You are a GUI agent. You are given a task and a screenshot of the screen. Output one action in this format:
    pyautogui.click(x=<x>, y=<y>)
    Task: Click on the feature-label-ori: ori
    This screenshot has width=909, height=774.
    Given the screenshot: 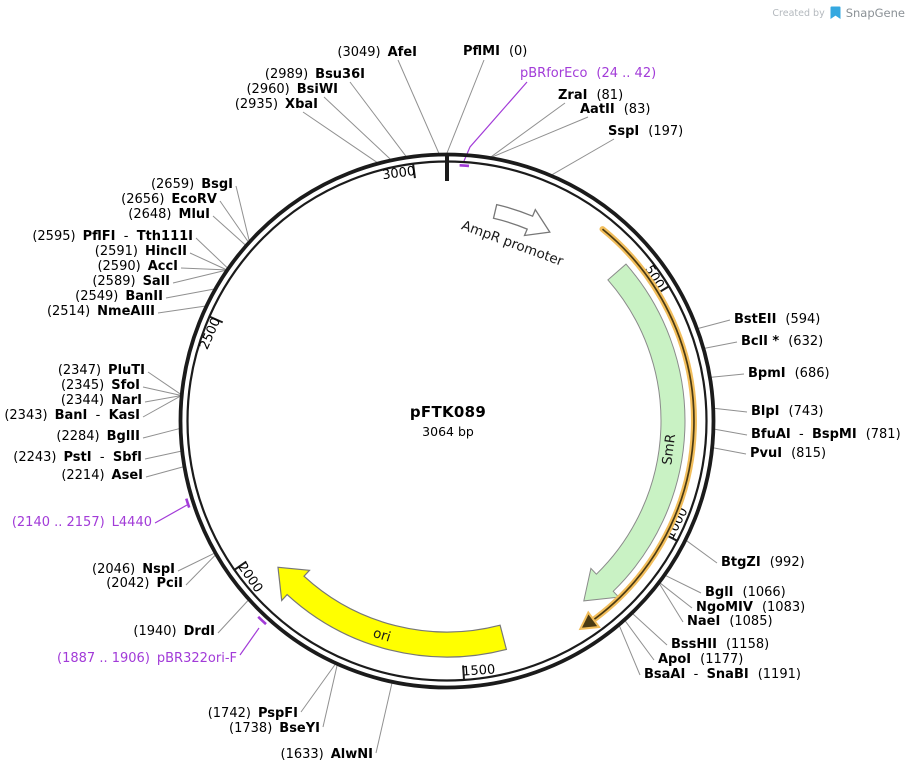 What is the action you would take?
    pyautogui.click(x=381, y=635)
    